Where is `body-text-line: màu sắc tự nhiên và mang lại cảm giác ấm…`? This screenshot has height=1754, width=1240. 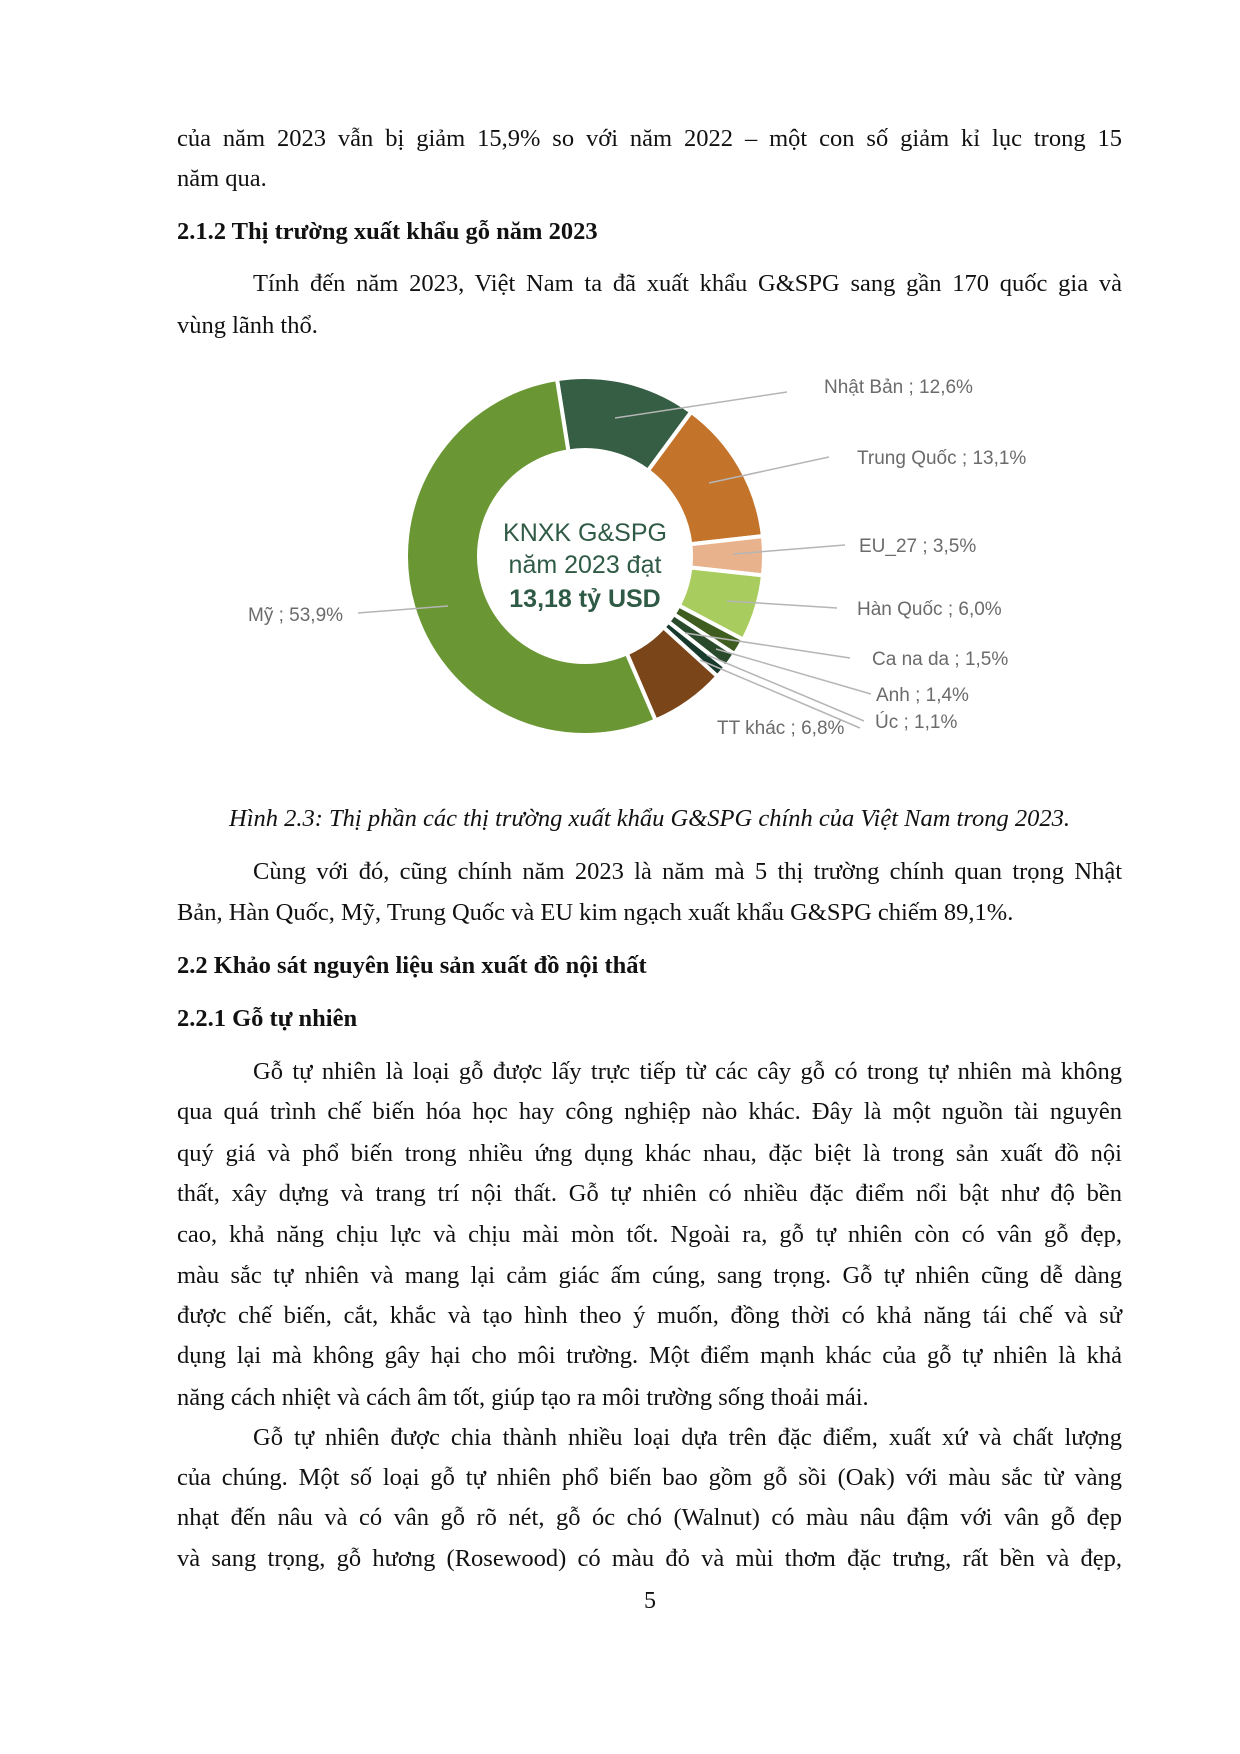
body-text-line: màu sắc tự nhiên và mang lại cảm giác ấm… is located at coordinates (649, 1275).